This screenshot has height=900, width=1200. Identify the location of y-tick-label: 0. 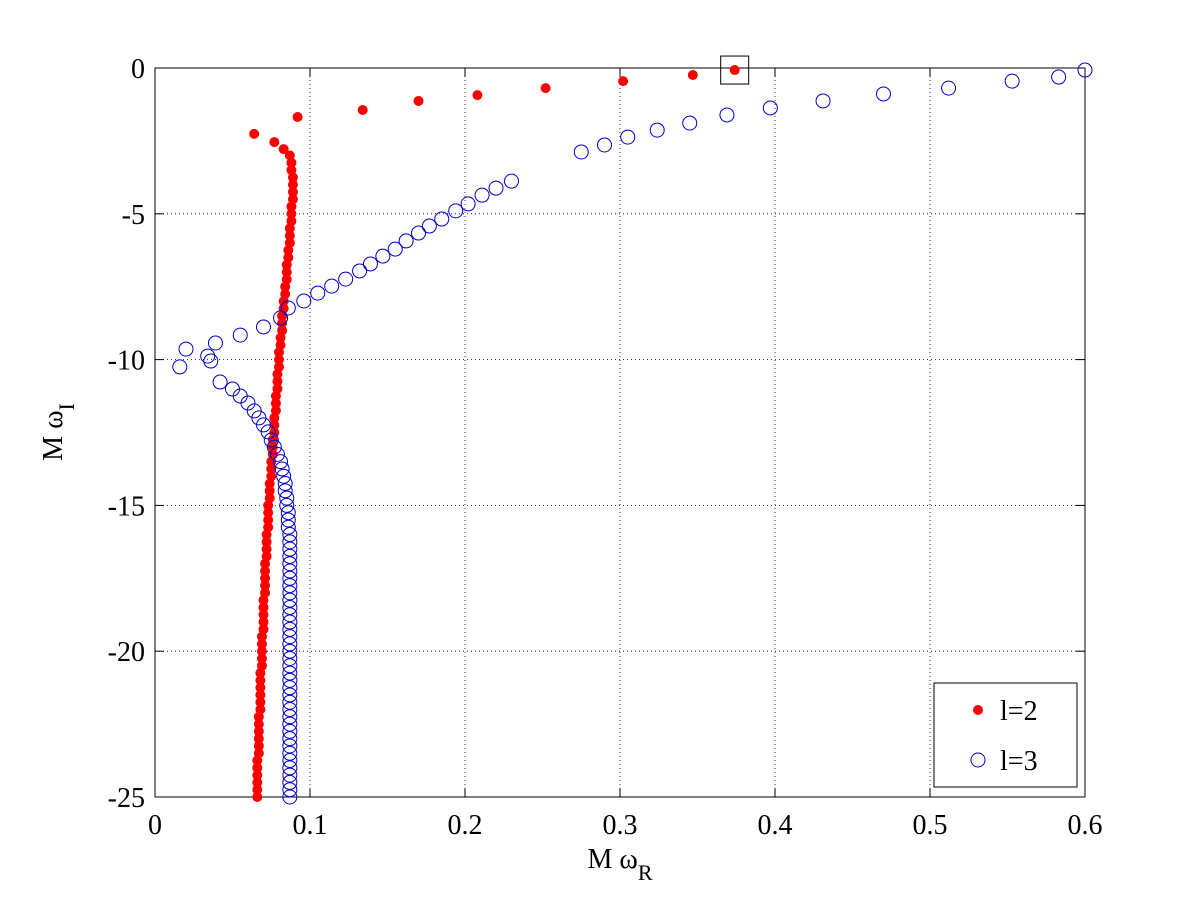
(138, 69).